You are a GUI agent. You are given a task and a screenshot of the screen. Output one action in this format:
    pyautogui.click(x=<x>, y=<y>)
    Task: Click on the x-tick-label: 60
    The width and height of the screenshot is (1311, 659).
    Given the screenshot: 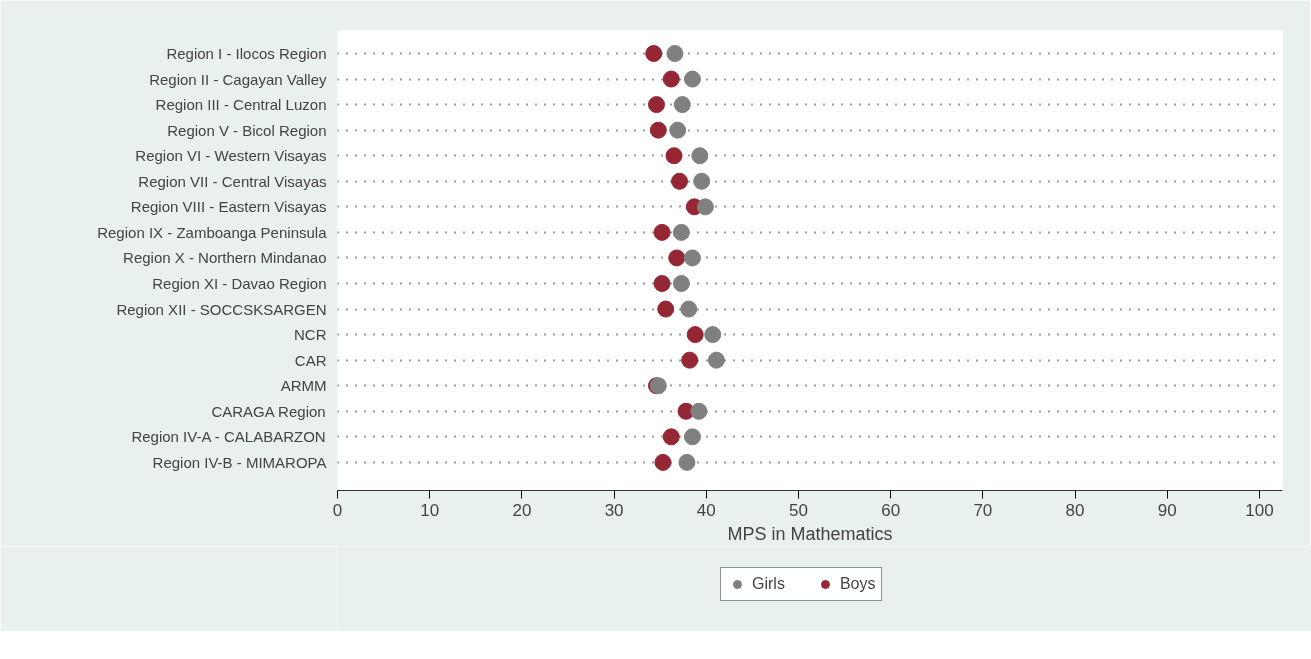 What is the action you would take?
    pyautogui.click(x=891, y=510)
    